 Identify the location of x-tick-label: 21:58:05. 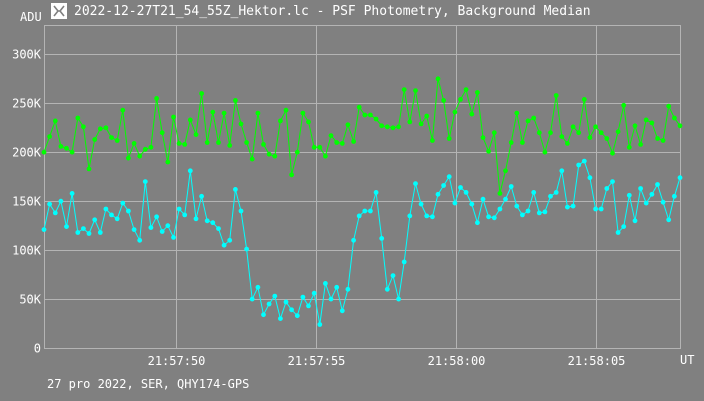
(597, 361).